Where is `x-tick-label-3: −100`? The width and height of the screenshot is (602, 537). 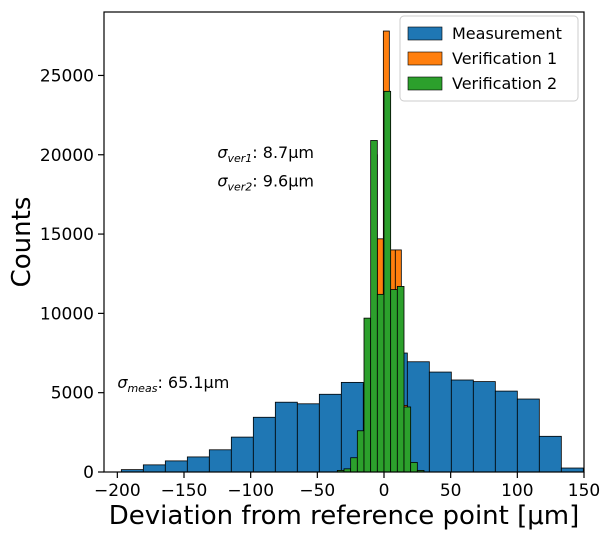
x-tick-label-3: −100 is located at coordinates (250, 491).